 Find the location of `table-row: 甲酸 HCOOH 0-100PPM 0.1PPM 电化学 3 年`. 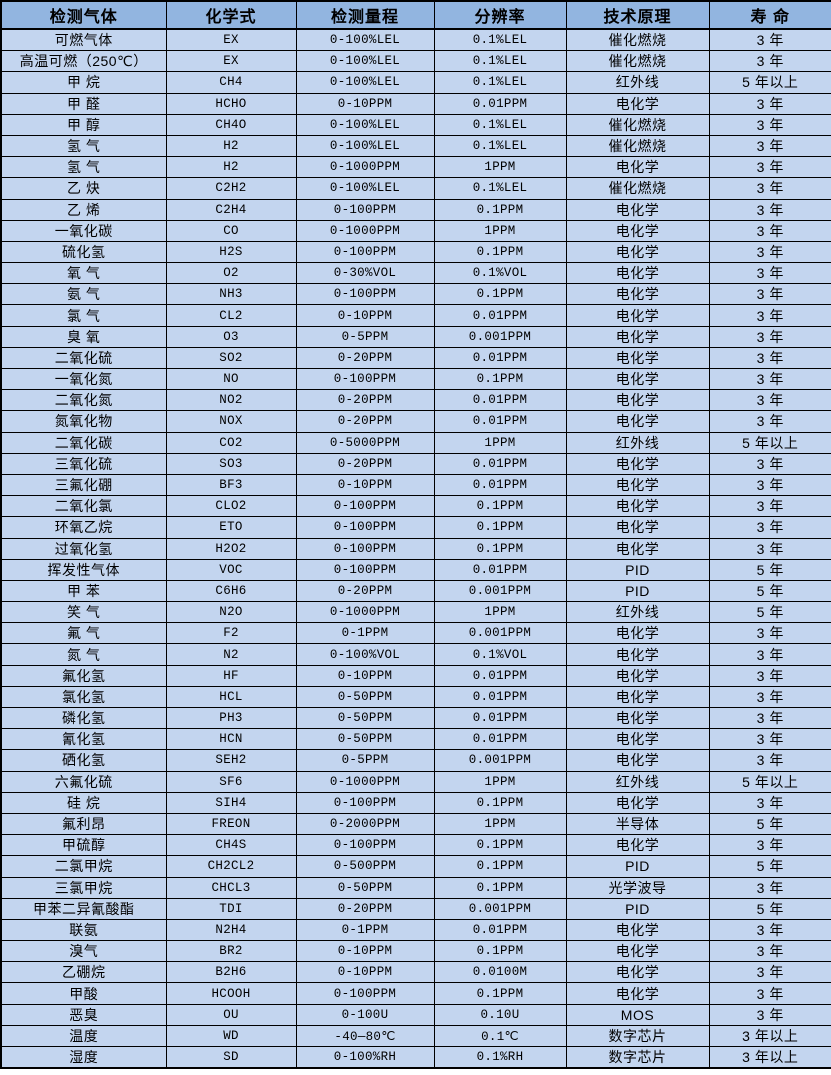

table-row: 甲酸 HCOOH 0-100PPM 0.1PPM 电化学 3 年 is located at coordinates (415, 993).